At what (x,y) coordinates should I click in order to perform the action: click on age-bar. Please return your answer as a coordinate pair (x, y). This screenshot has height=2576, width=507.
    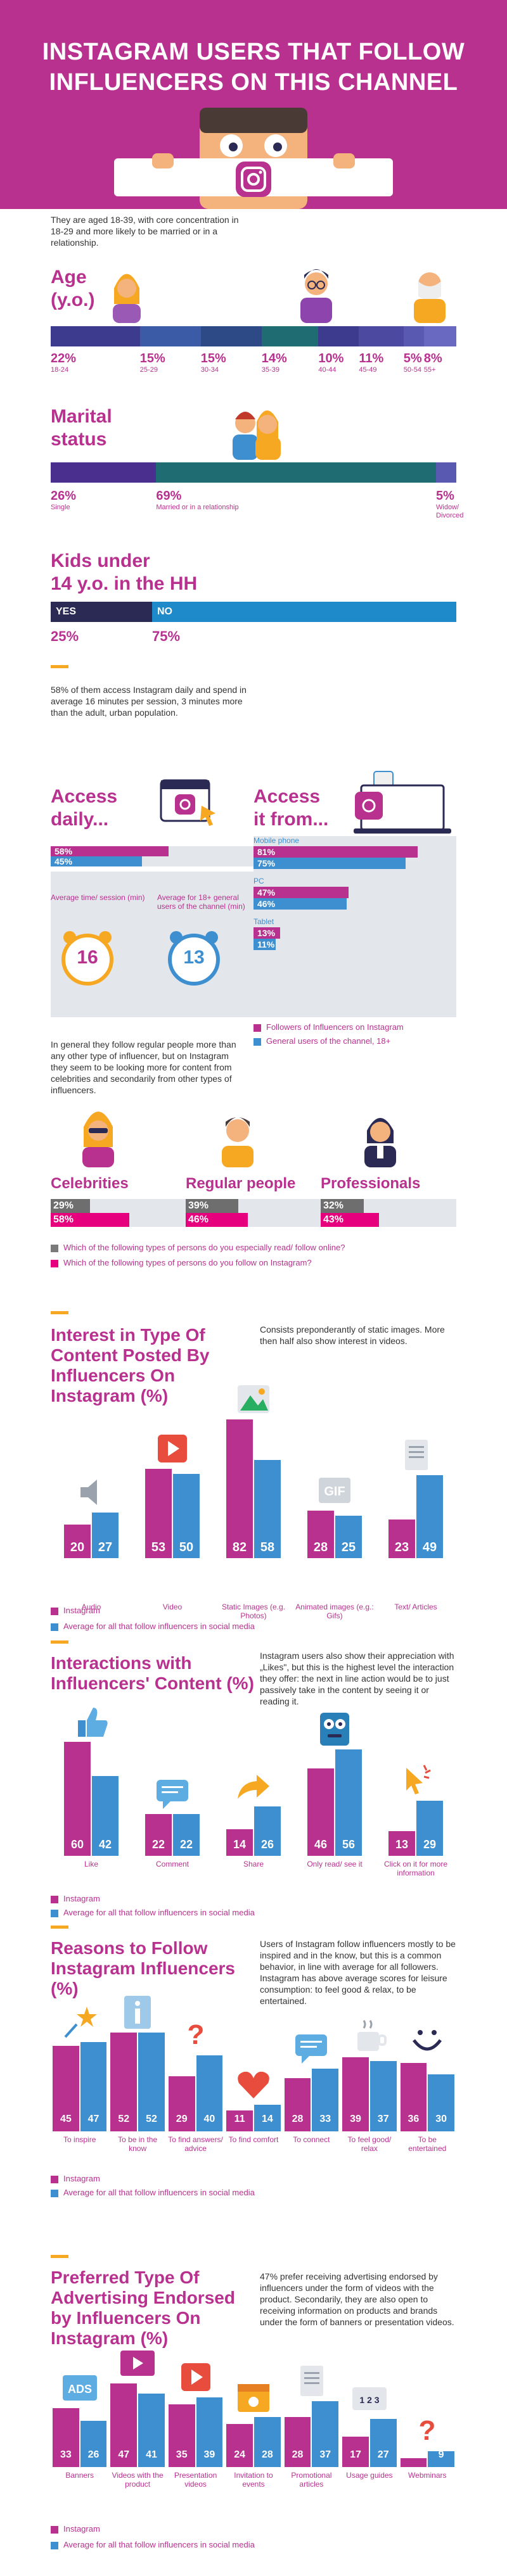
    Looking at the image, I should click on (253, 336).